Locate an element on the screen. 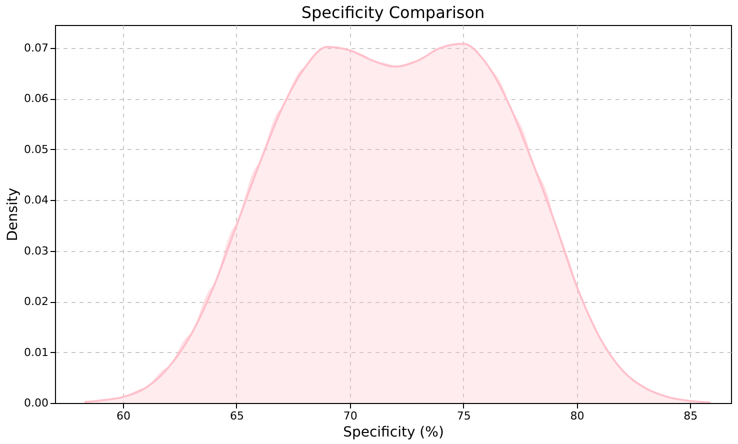  y-tick-label: 0.04 is located at coordinates (36, 200).